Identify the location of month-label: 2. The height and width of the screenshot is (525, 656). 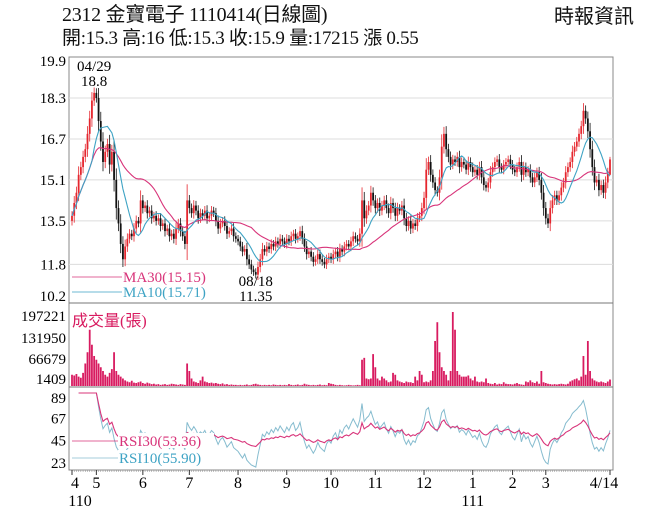
(513, 483).